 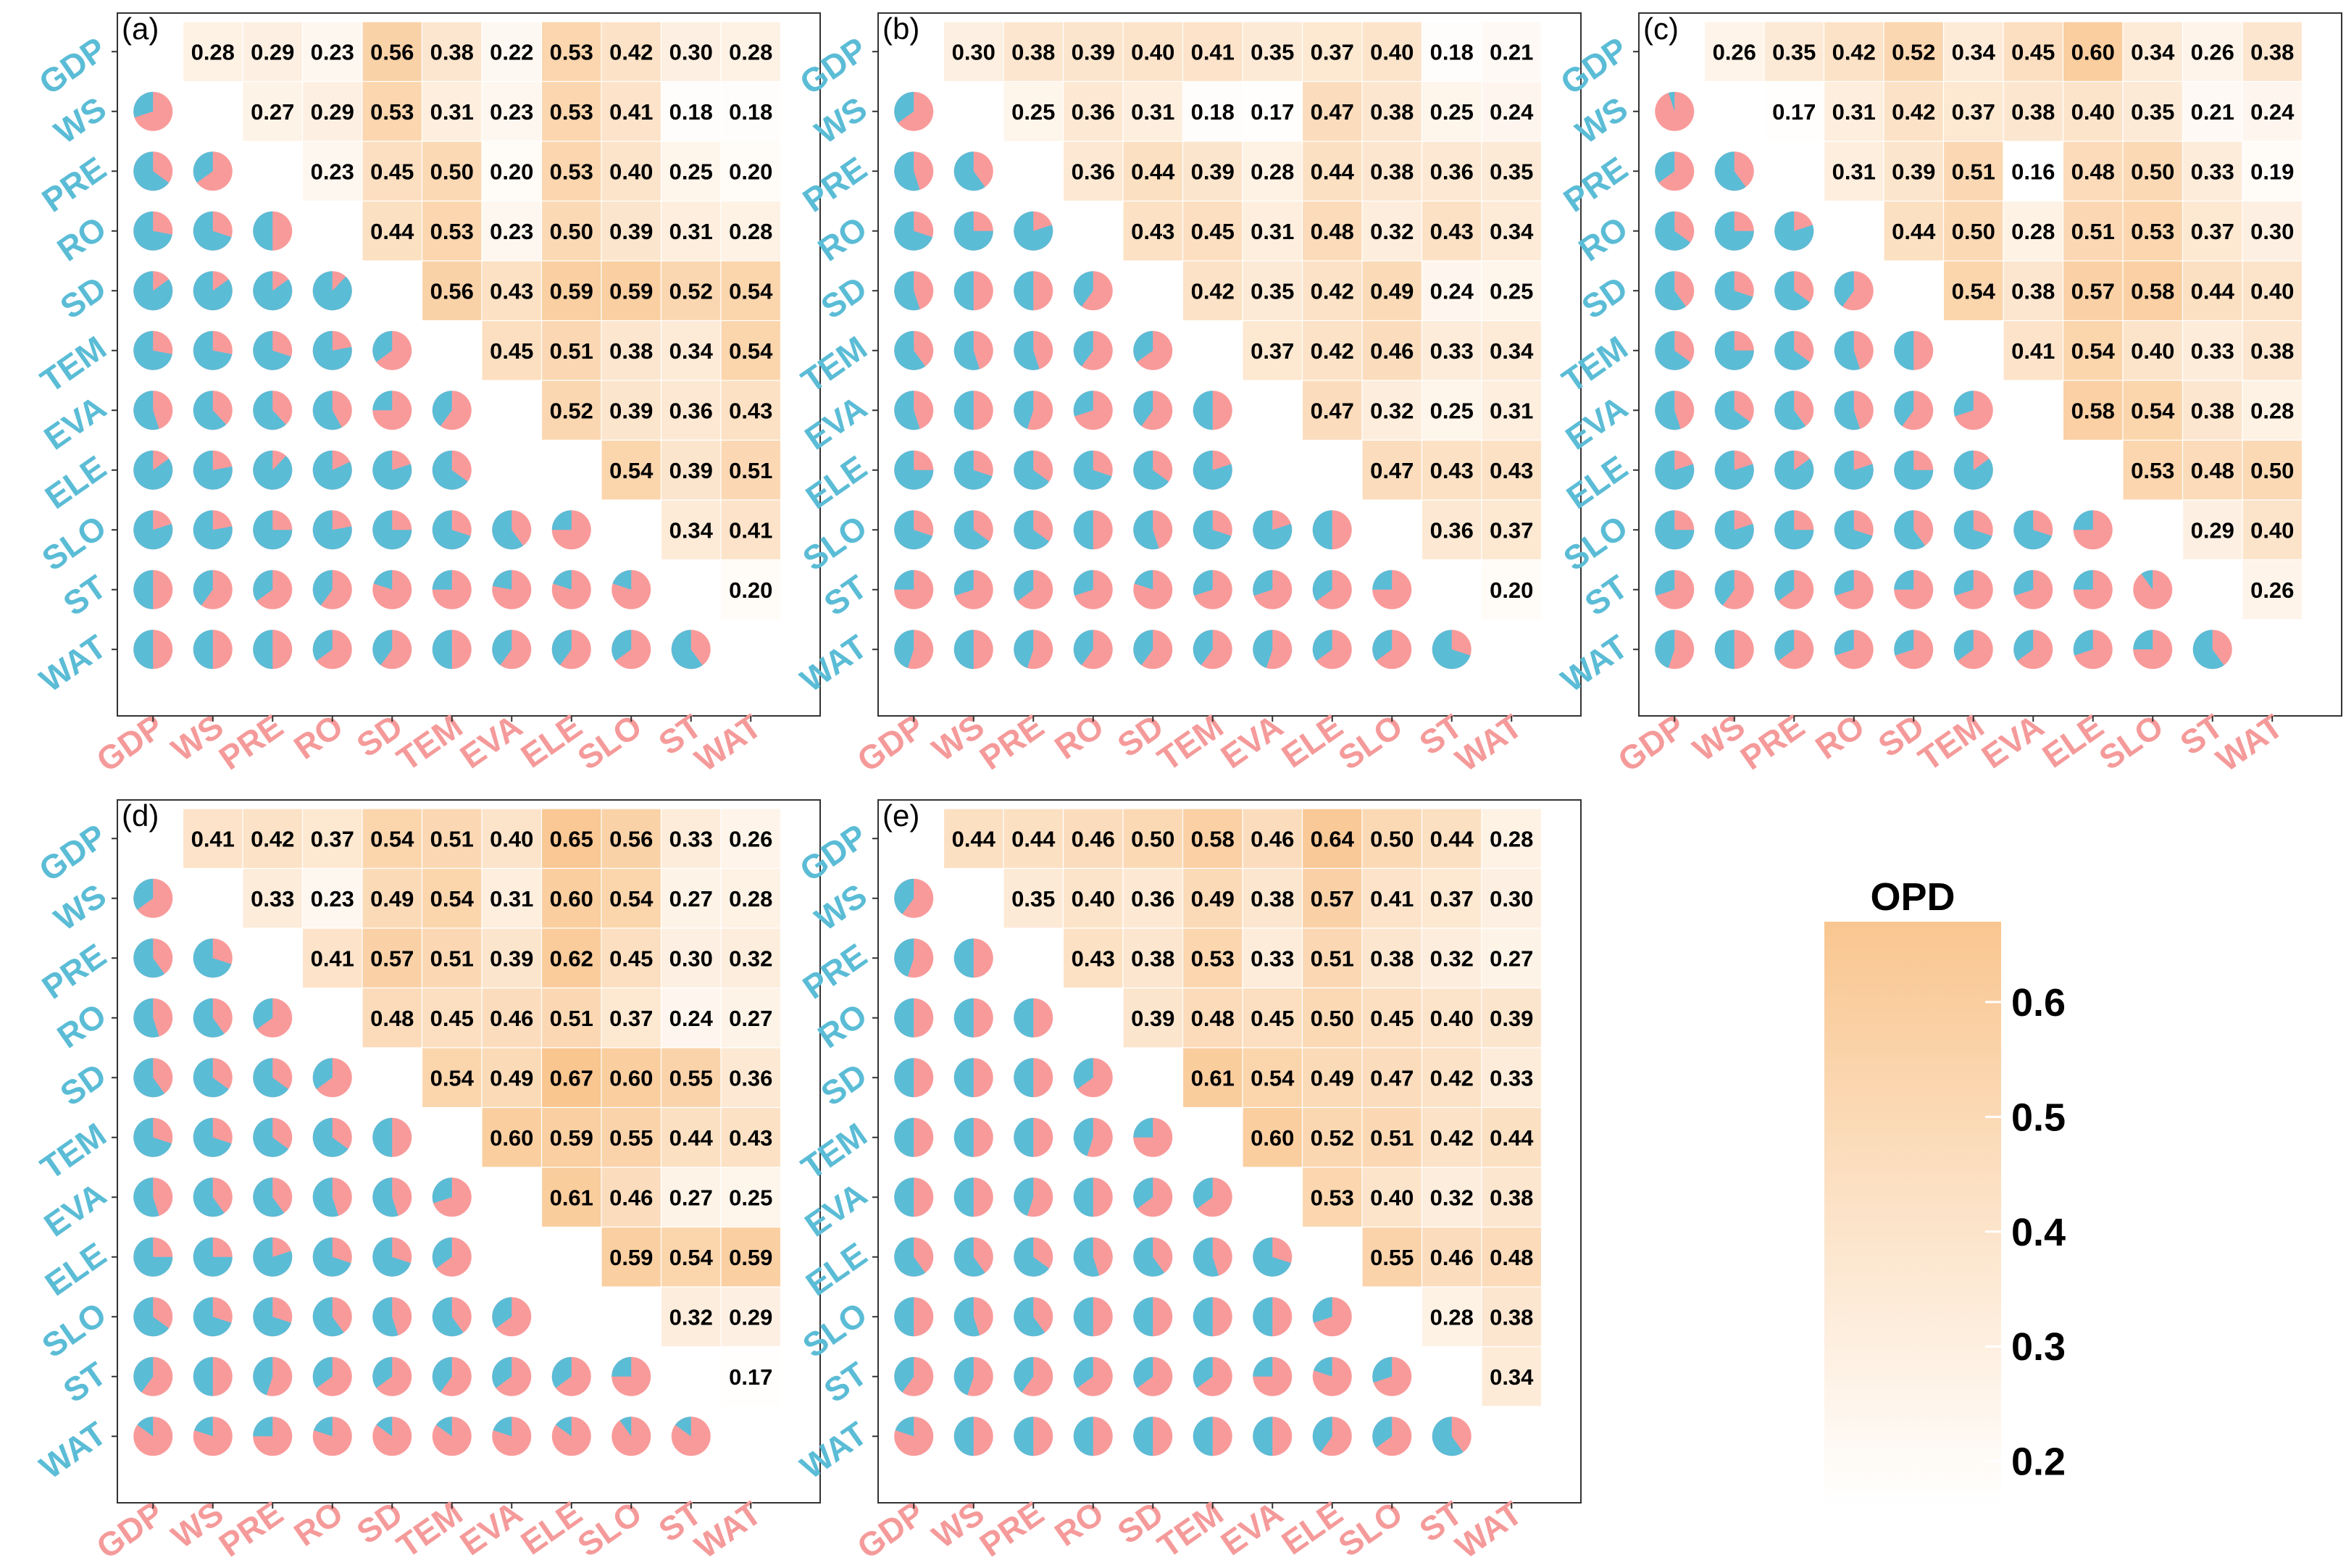 I want to click on opd-value-label: 0.43, so click(x=1511, y=470).